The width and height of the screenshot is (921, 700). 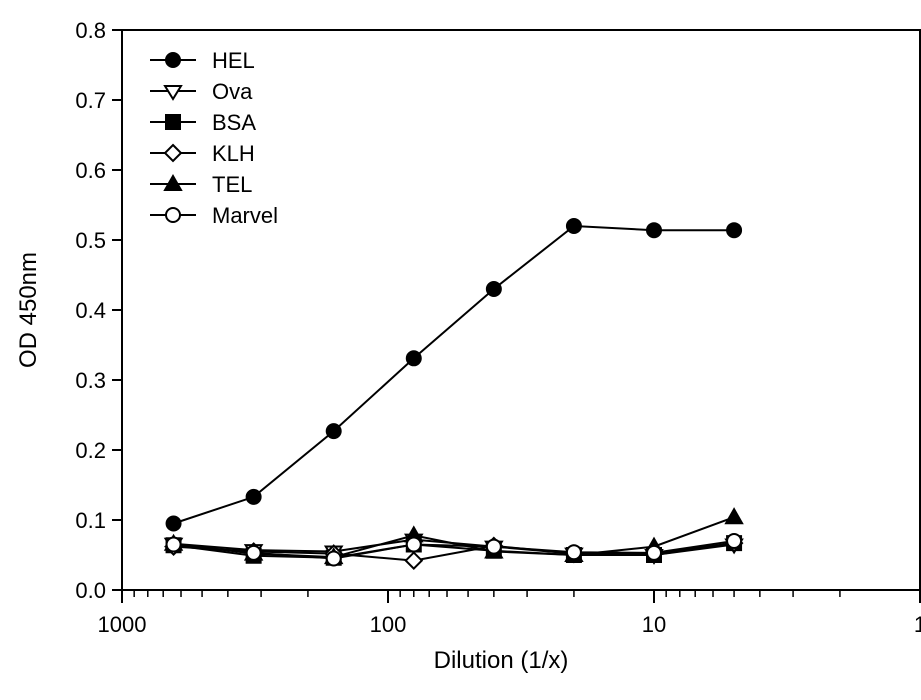 I want to click on legend-label: Ova, so click(x=232, y=91).